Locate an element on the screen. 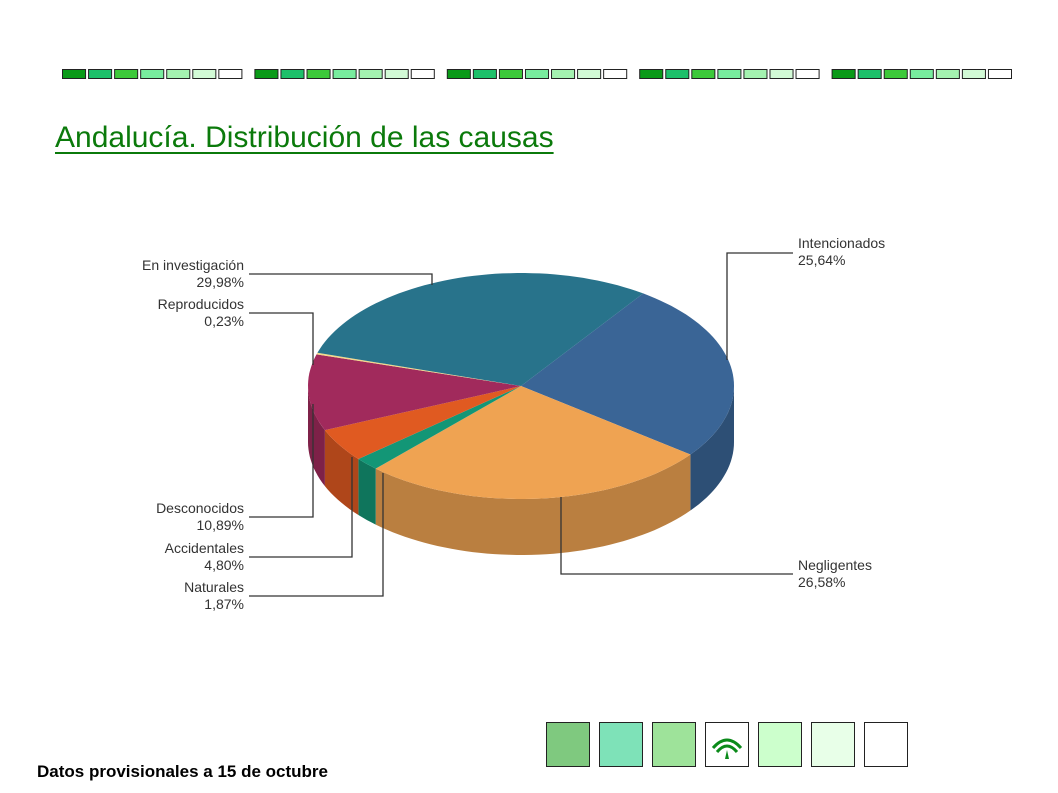 Image resolution: width=1058 pixels, height=793 pixels. decorative-color-strip is located at coordinates (537, 74).